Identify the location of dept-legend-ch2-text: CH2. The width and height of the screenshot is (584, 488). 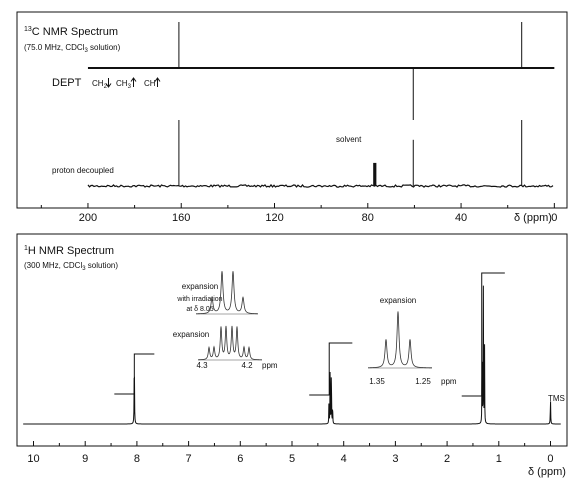
(100, 84).